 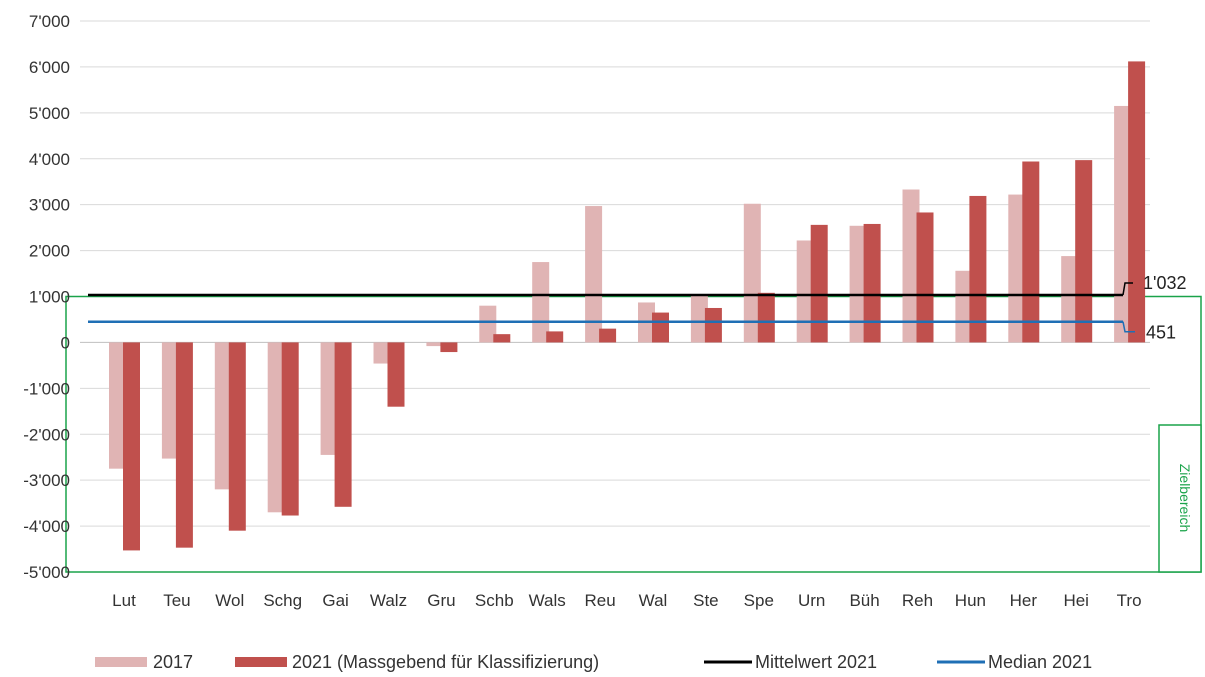 What do you see at coordinates (547, 600) in the screenshot?
I see `x-tick-label: Wals` at bounding box center [547, 600].